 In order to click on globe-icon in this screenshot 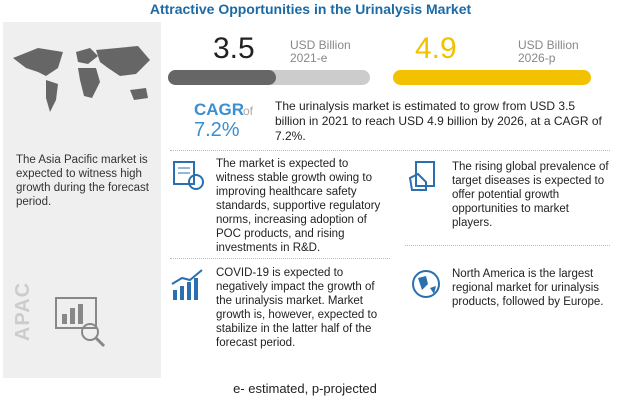, I will do `click(426, 284)`.